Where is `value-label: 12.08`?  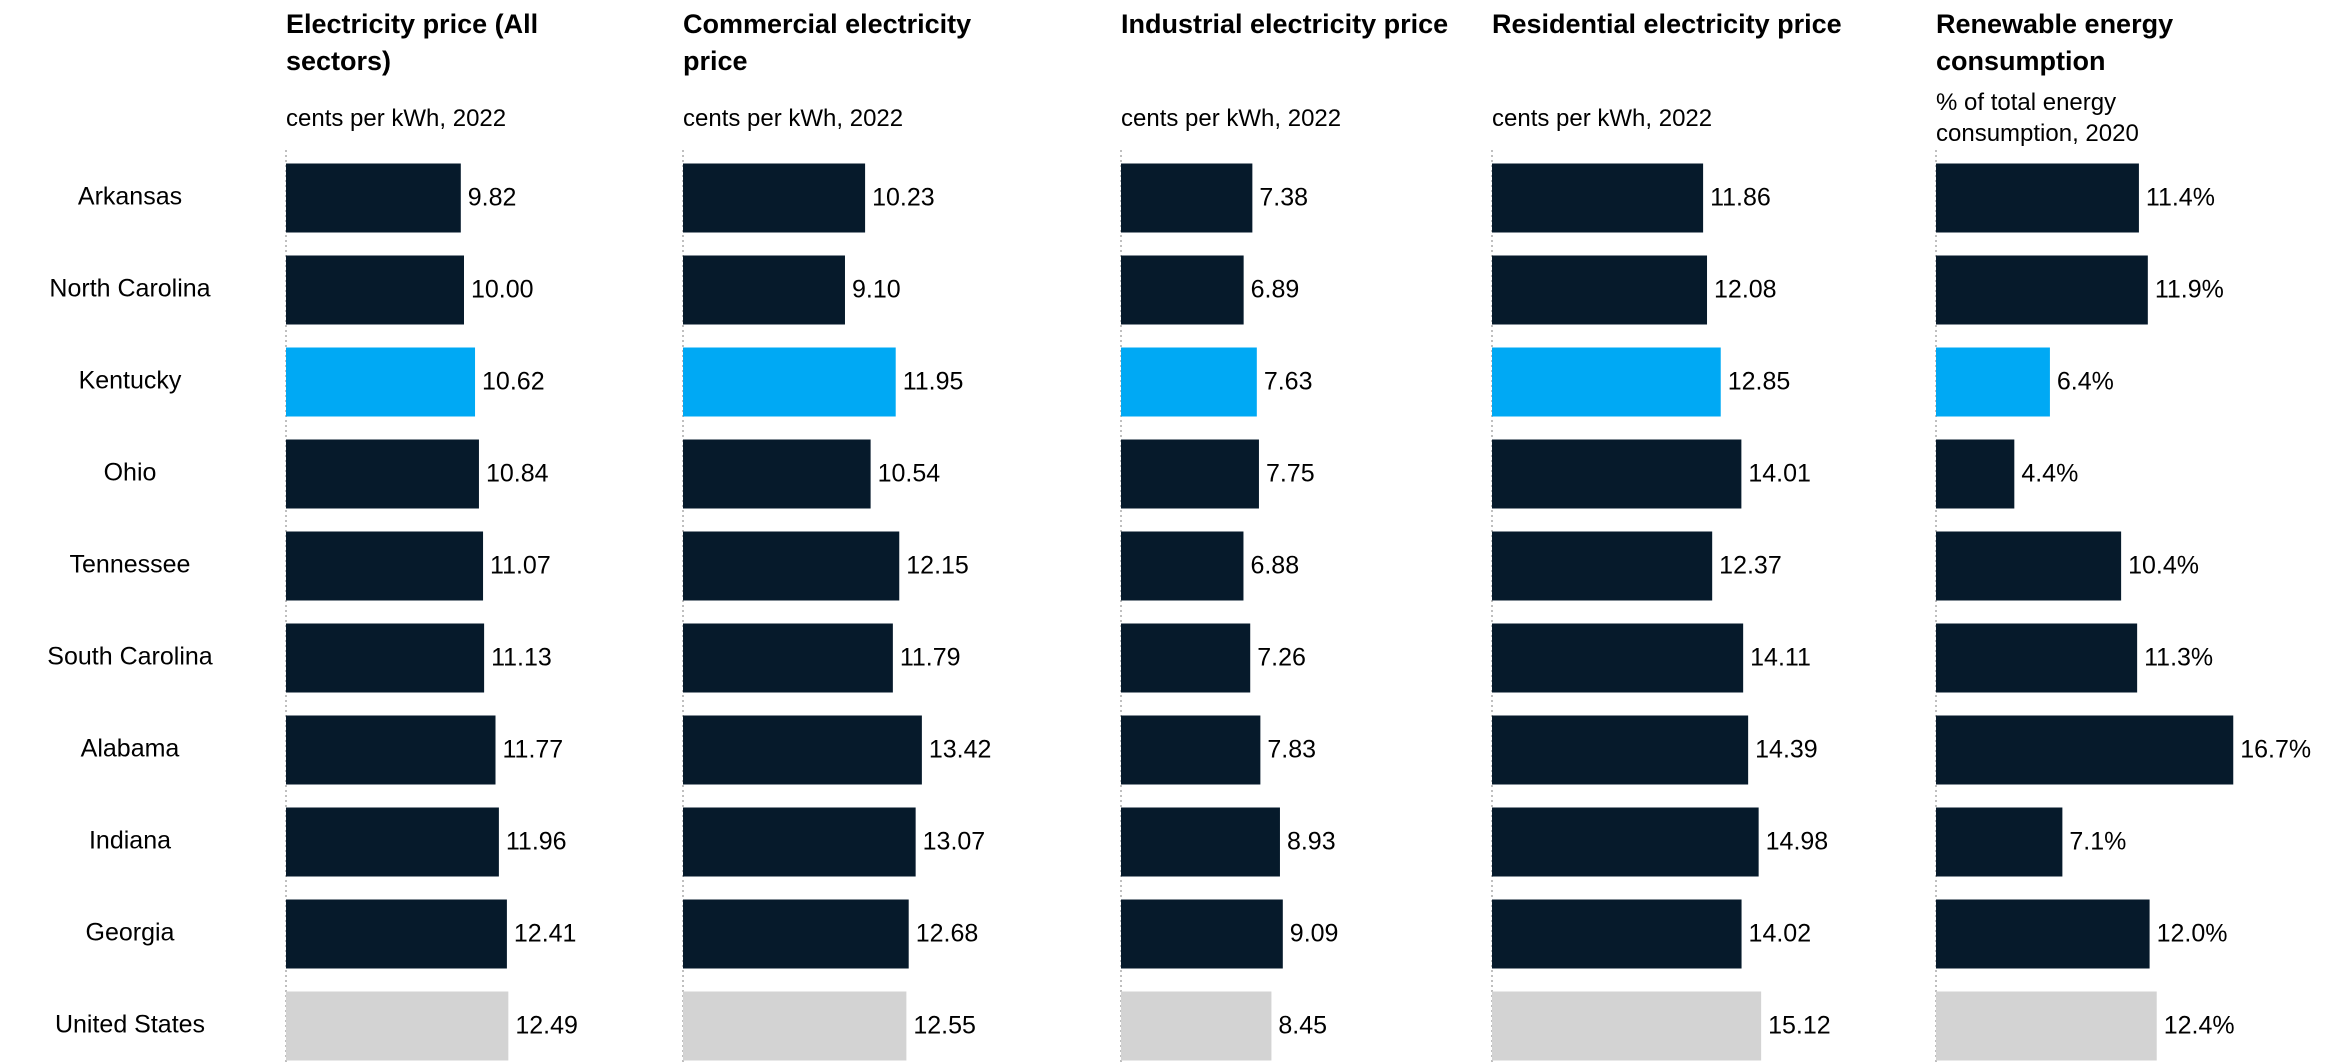
value-label: 12.08 is located at coordinates (1745, 290).